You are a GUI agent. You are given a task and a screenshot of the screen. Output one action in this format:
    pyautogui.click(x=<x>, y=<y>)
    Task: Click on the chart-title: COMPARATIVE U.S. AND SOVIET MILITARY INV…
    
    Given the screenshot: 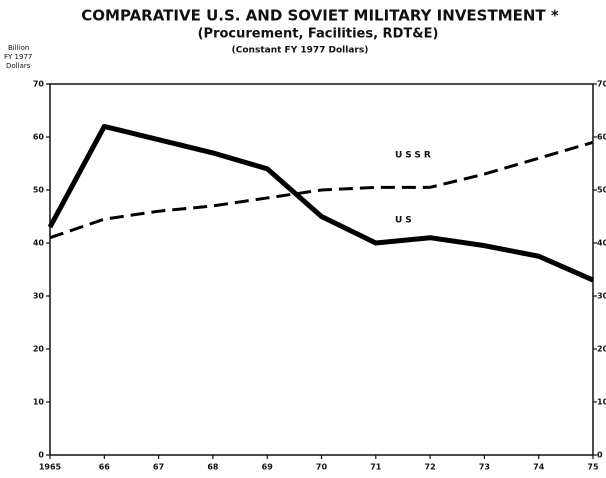 What is the action you would take?
    pyautogui.click(x=320, y=16)
    